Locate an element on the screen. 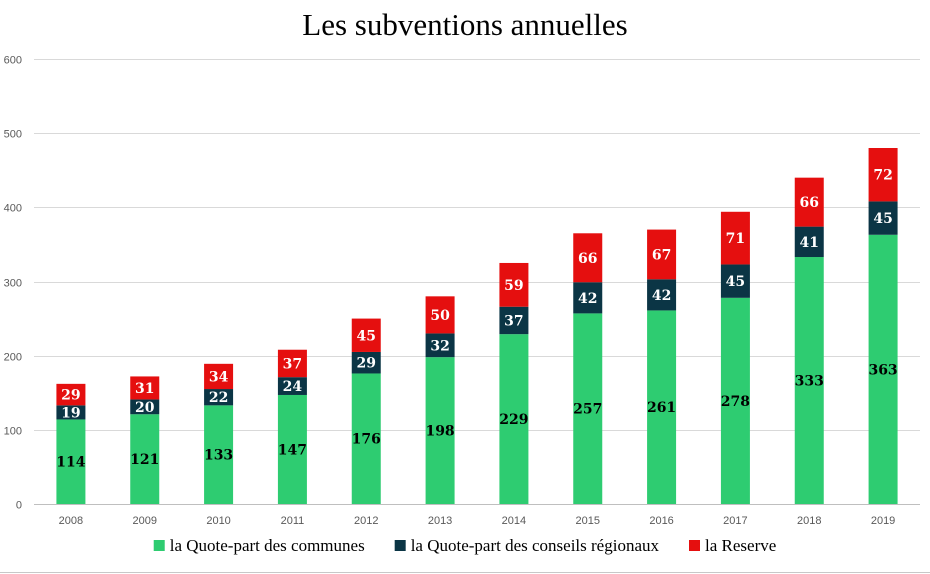 The image size is (930, 574). x-tick-label-2010: 2010 is located at coordinates (218, 521).